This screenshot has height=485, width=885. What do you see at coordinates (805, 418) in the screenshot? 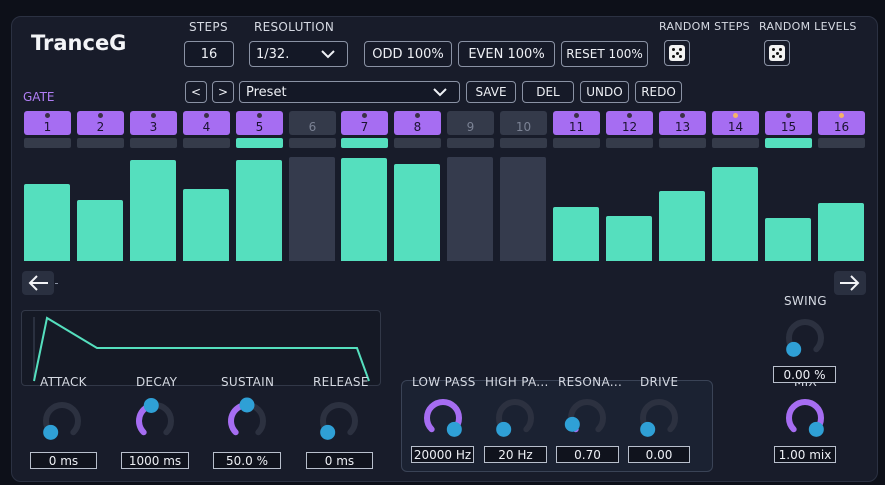
I see `mix-knob` at bounding box center [805, 418].